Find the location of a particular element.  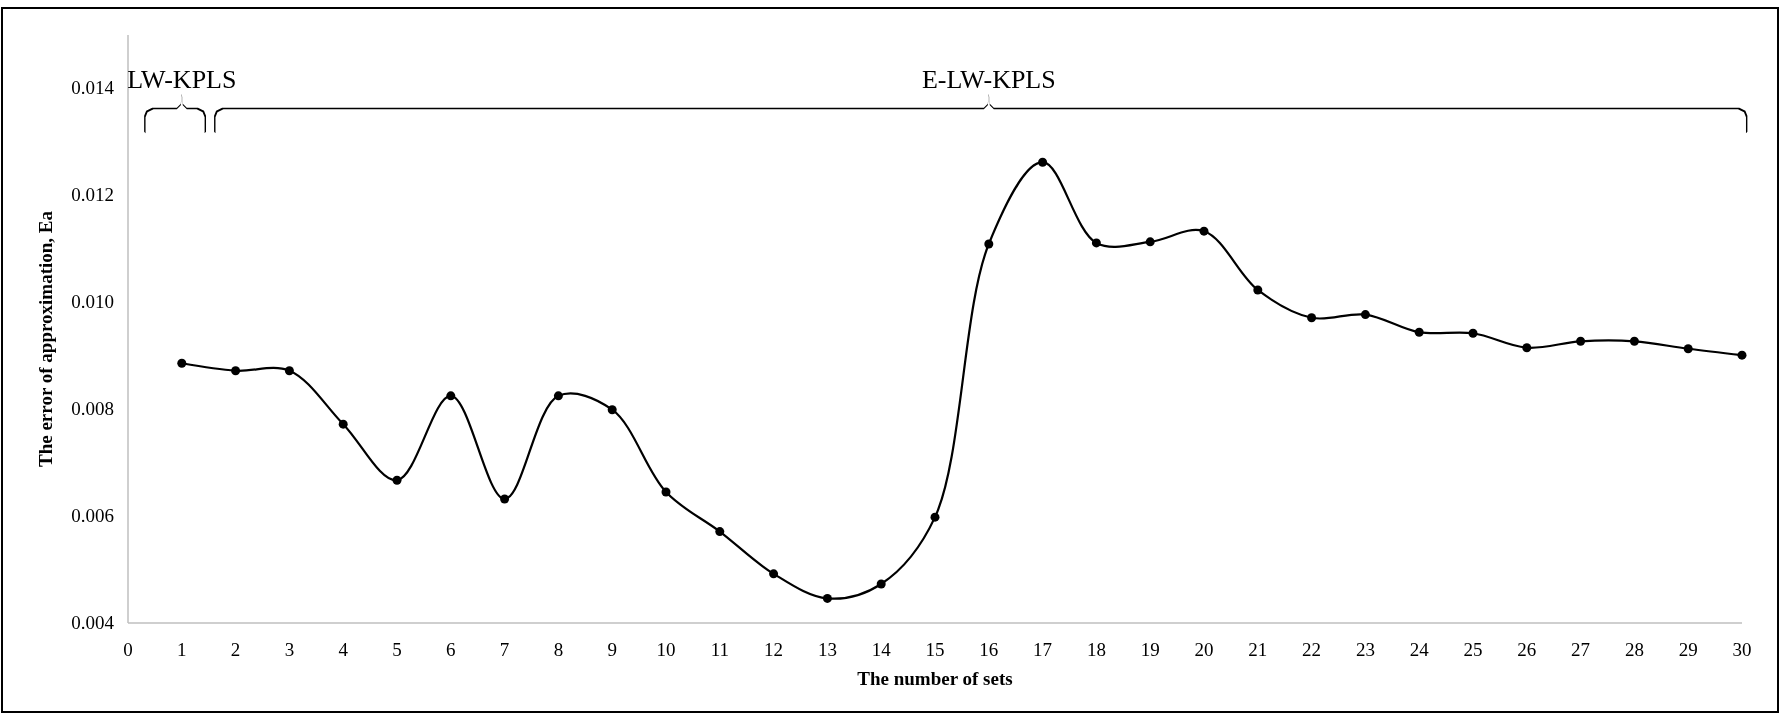

x-tick-label: 8 is located at coordinates (558, 649).